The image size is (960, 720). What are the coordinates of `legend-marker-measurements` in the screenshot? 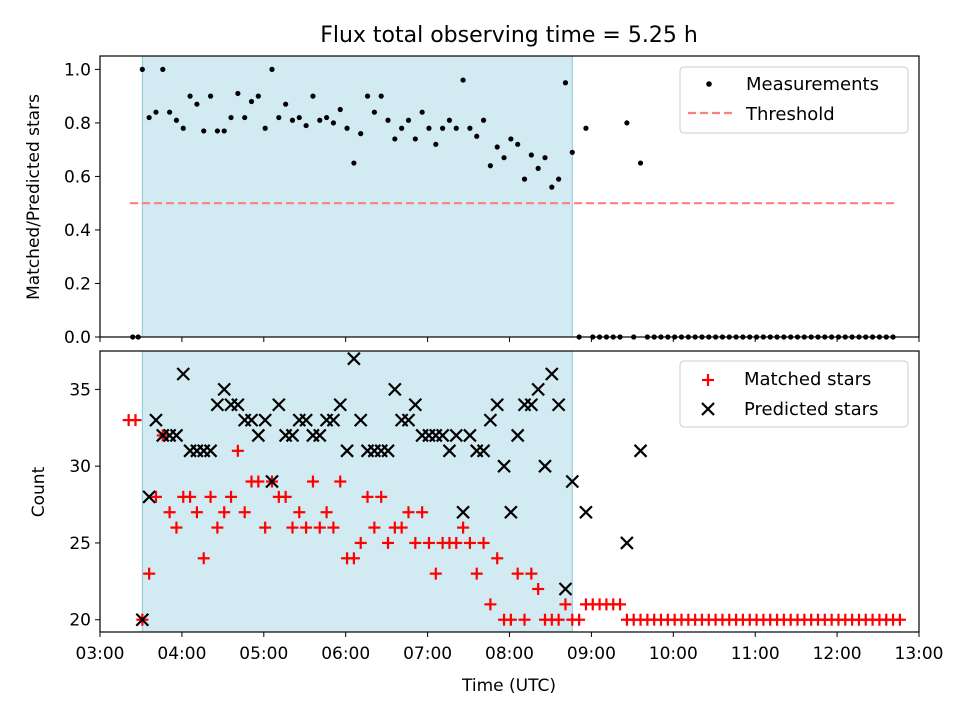 It's located at (709, 84).